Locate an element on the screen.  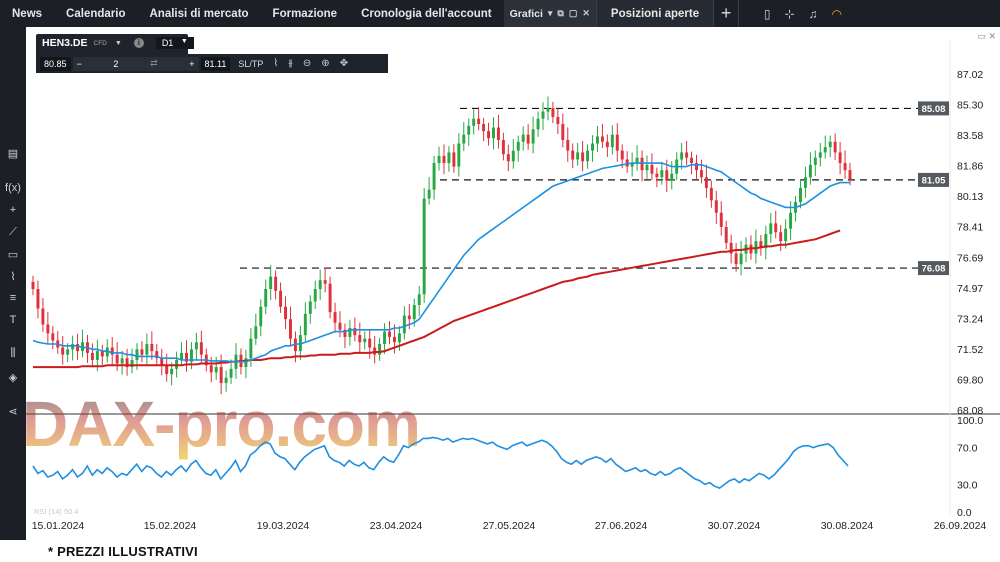
signal-icon: ◠ is located at coordinates (836, 13).